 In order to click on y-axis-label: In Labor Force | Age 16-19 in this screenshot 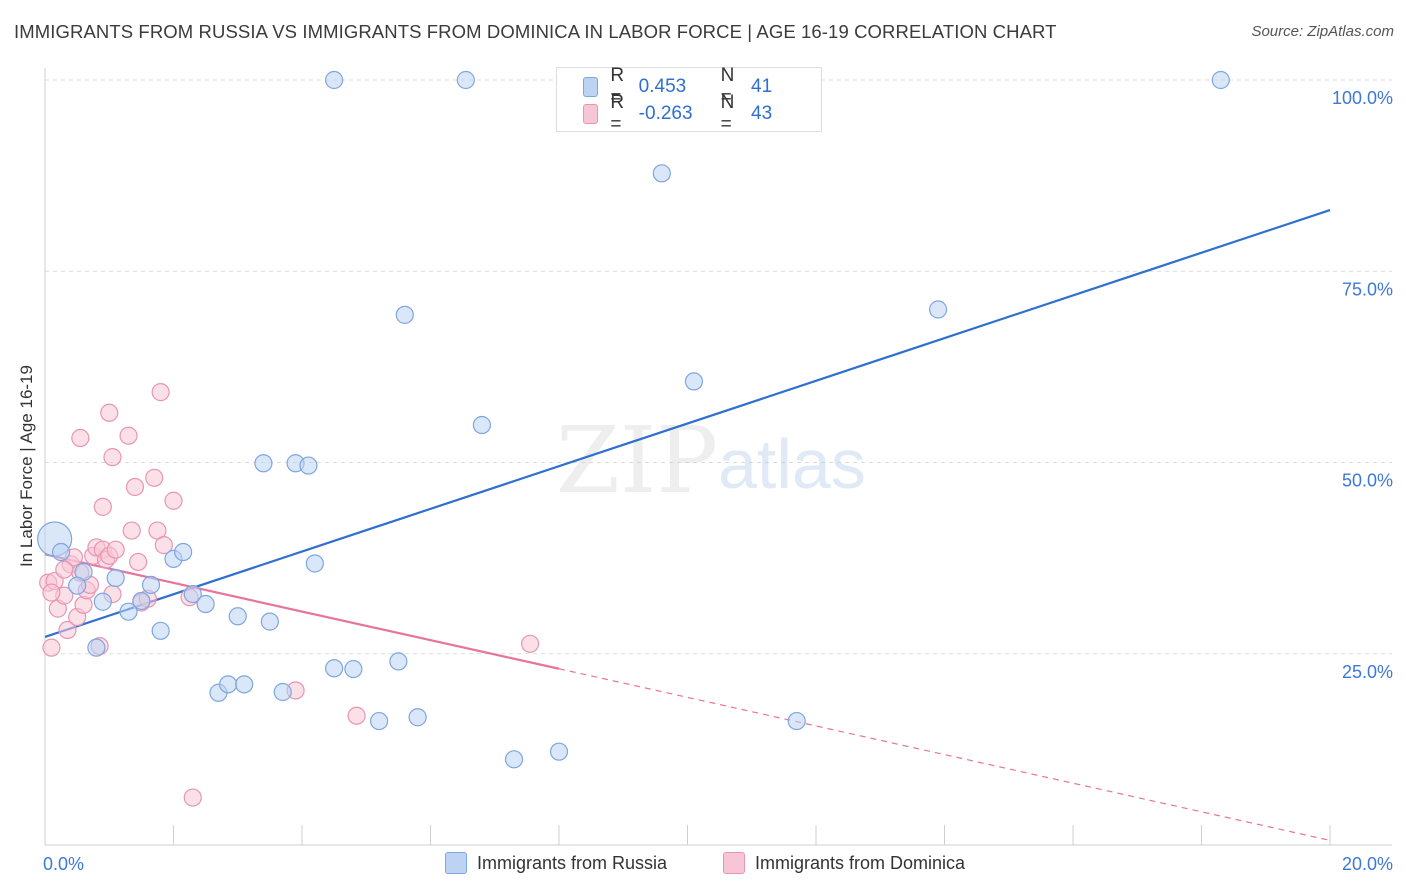, I will do `click(26, 466)`.